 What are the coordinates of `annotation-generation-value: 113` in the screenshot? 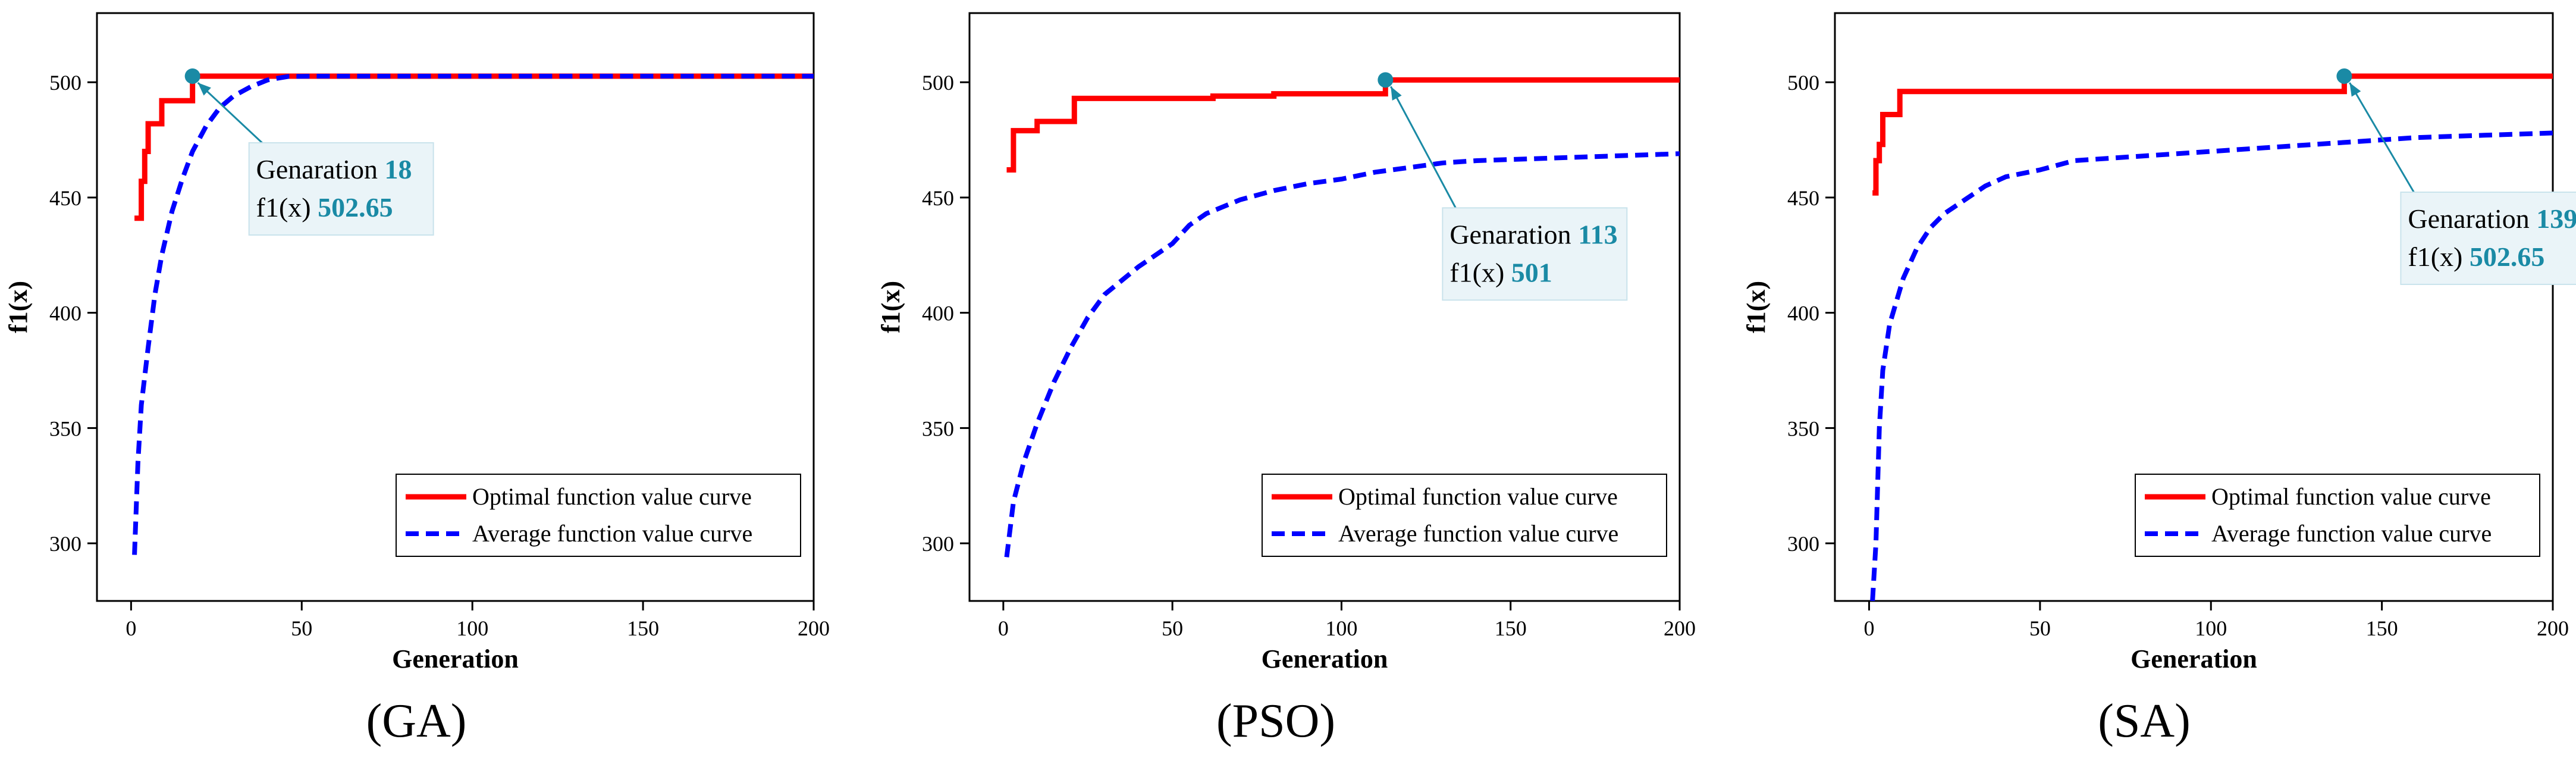 It's located at (1597, 234).